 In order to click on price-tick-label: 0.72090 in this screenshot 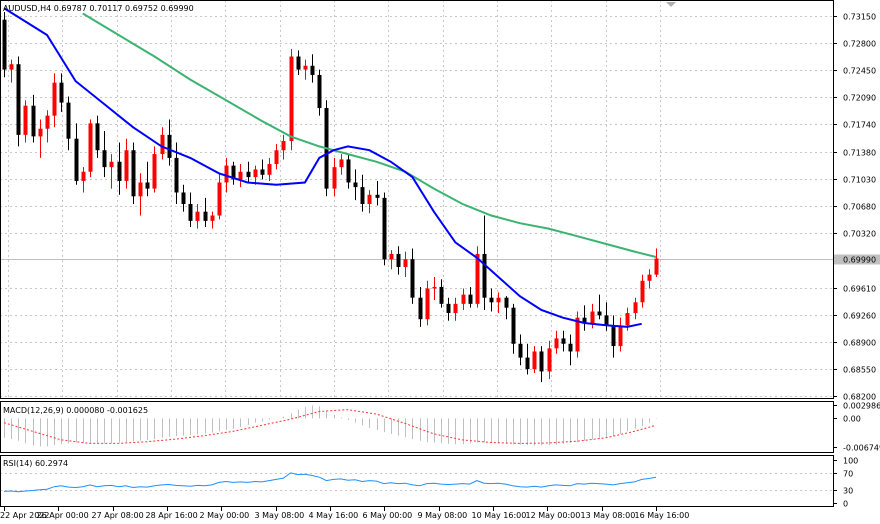, I will do `click(859, 98)`.